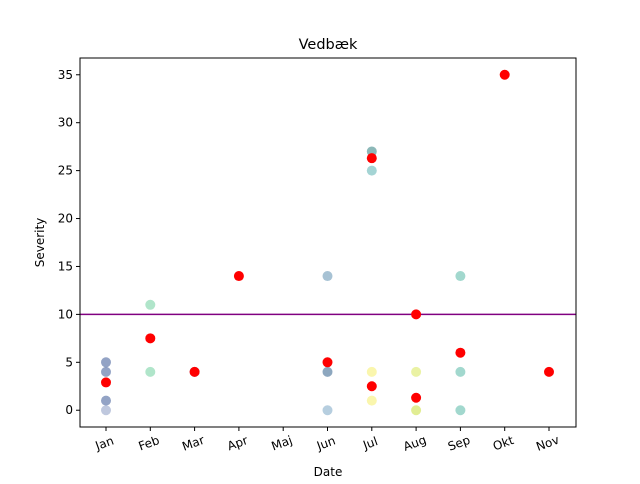 This screenshot has width=640, height=484. Describe the element at coordinates (149, 443) in the screenshot. I see `x-tick-label: Feb` at that location.